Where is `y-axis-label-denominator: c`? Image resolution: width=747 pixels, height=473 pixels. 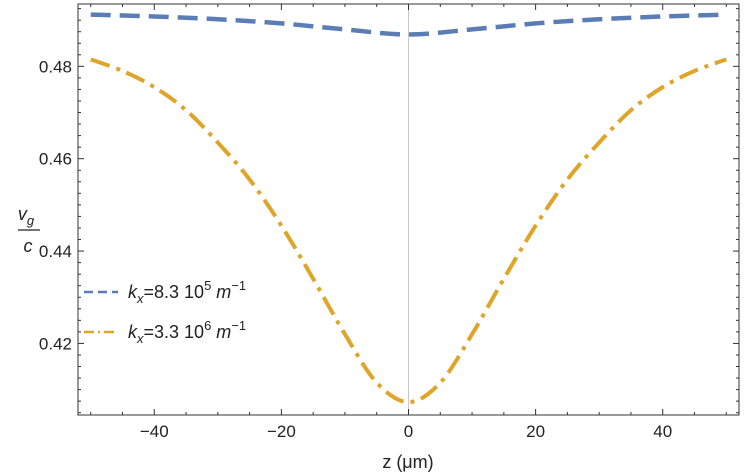 y-axis-label-denominator: c is located at coordinates (28, 246).